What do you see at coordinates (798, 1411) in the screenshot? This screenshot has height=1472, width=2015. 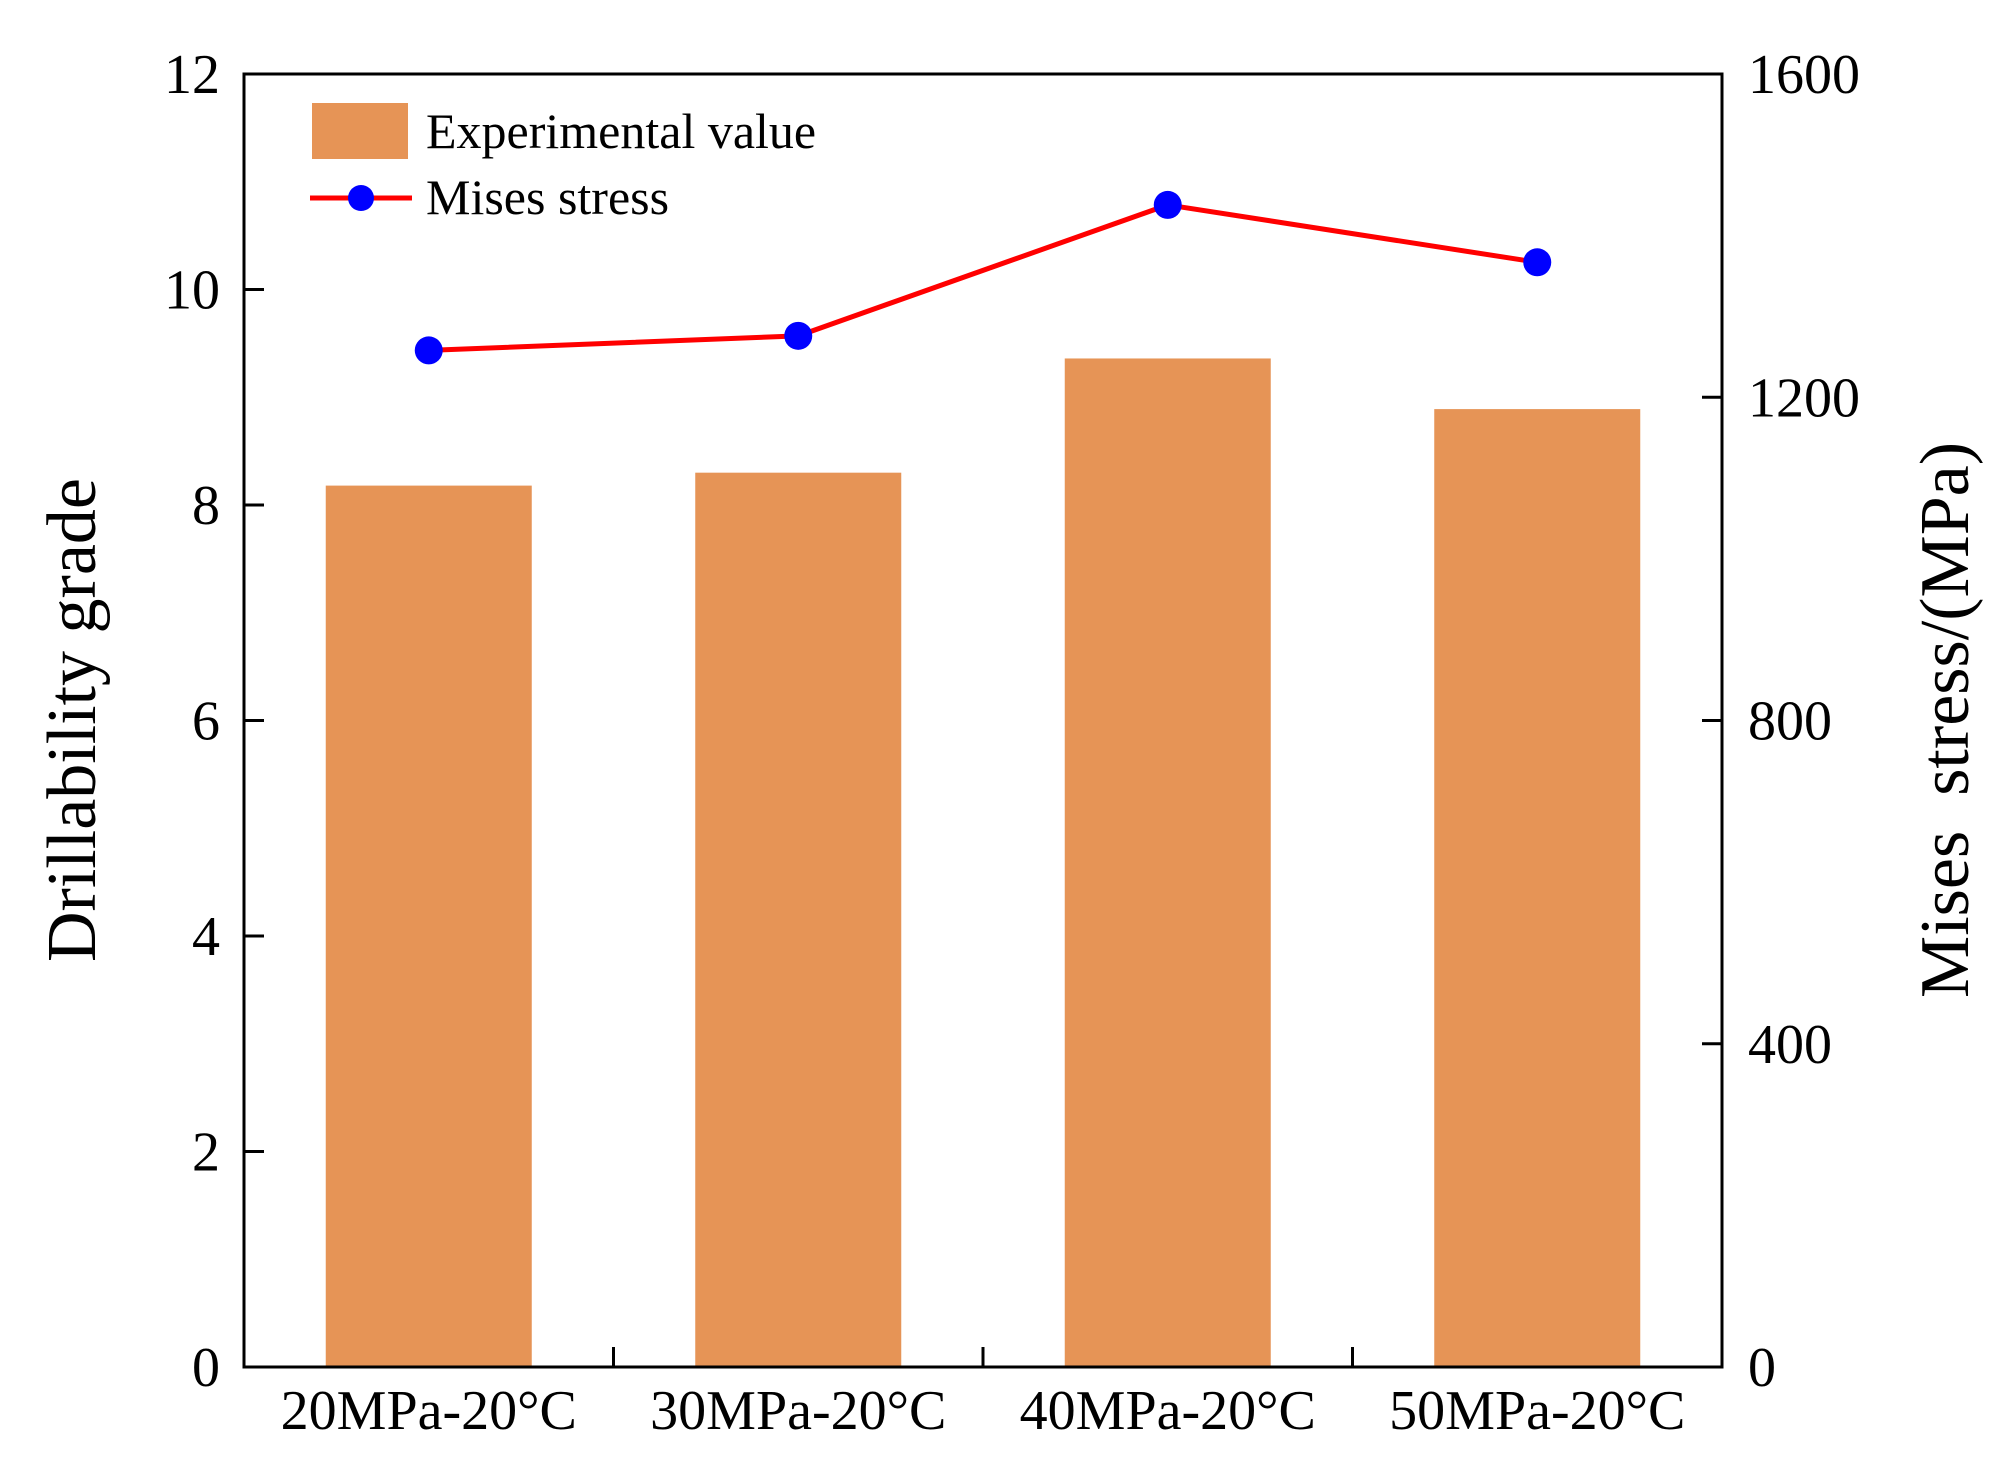 I see `x-tick-label-2: 30MPa-20°C` at bounding box center [798, 1411].